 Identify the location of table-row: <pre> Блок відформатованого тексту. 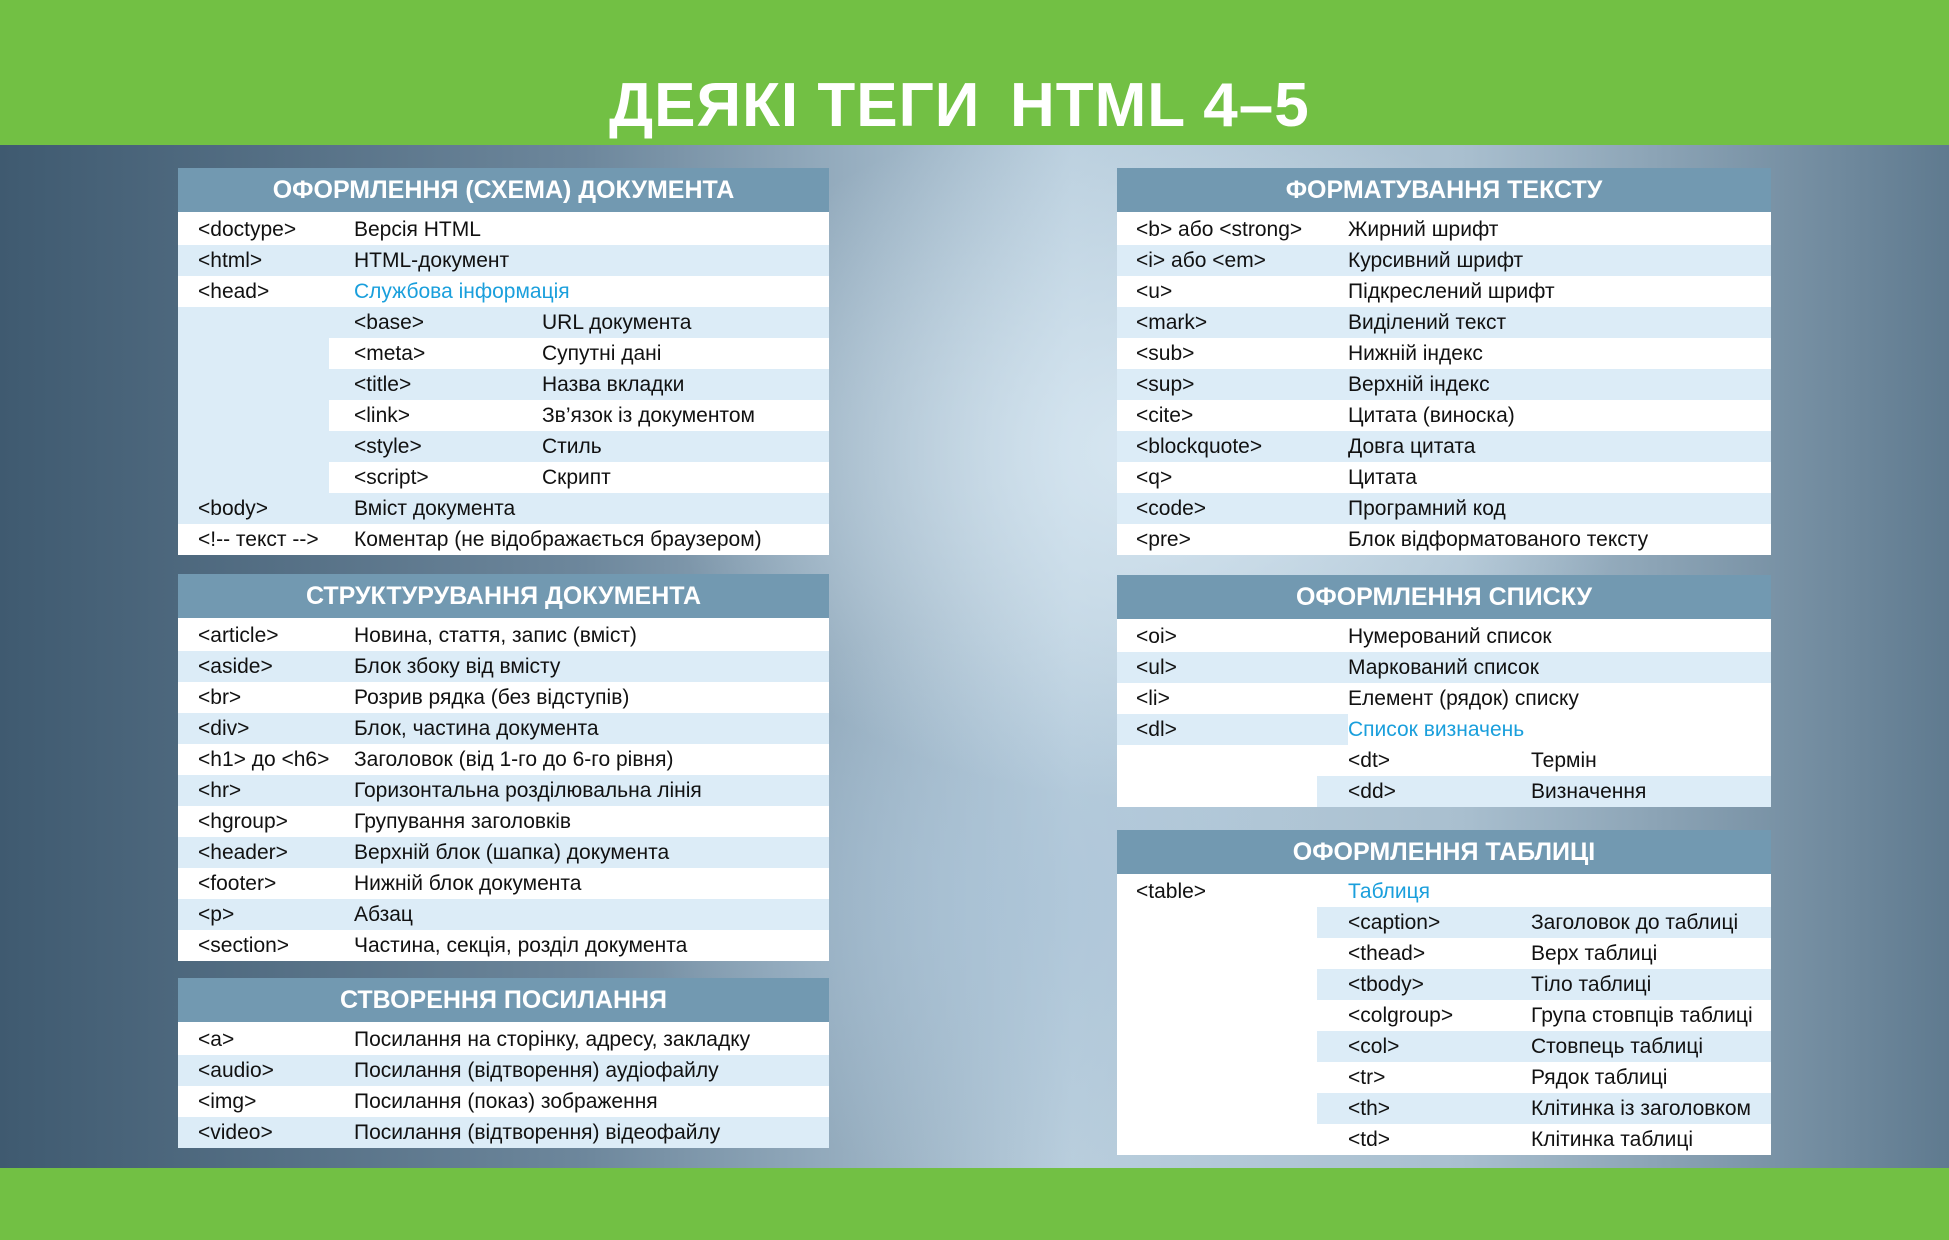
(1444, 539).